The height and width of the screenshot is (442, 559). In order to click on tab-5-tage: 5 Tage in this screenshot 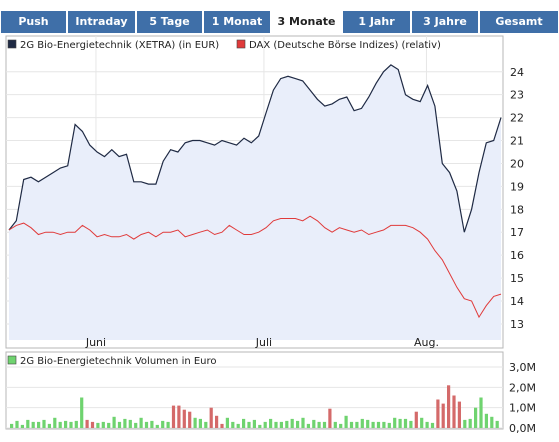, I will do `click(169, 22)`.